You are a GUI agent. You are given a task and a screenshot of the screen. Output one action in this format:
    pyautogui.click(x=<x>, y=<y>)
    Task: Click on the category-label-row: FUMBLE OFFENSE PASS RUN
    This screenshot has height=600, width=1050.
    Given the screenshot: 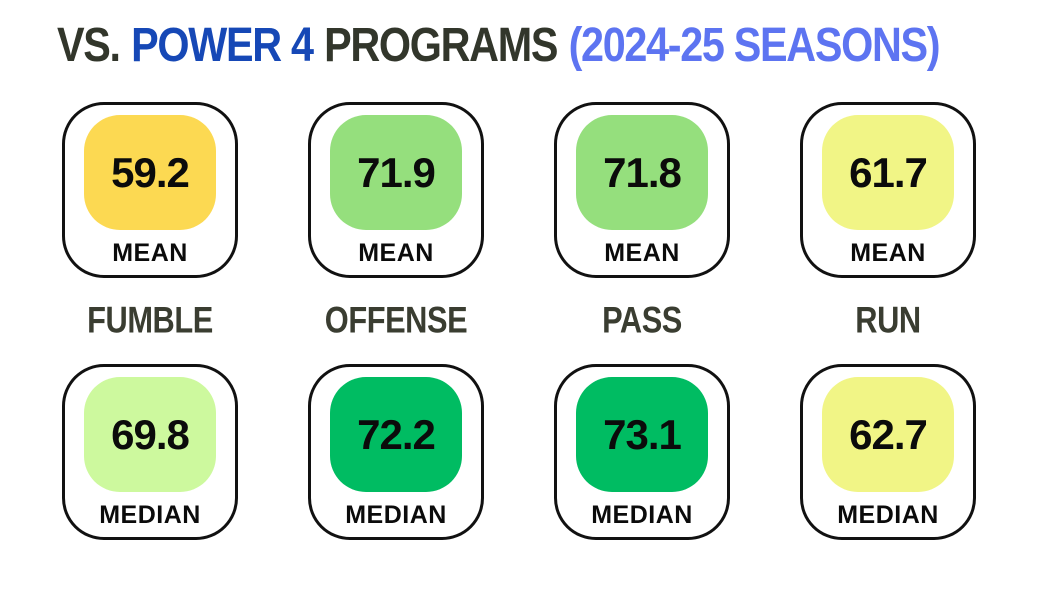 What is the action you would take?
    pyautogui.click(x=488, y=320)
    